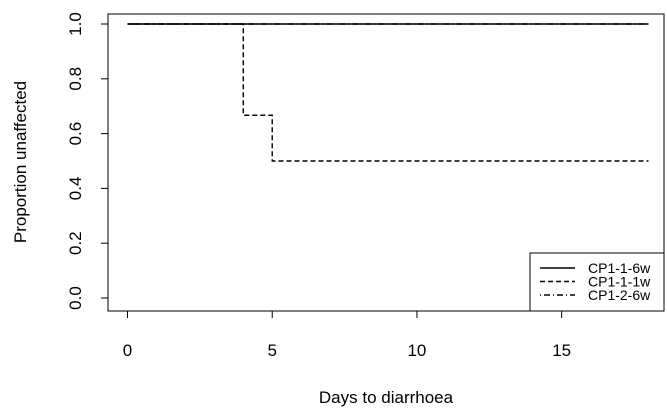  I want to click on legend-label: CP1-1-1w, so click(619, 282).